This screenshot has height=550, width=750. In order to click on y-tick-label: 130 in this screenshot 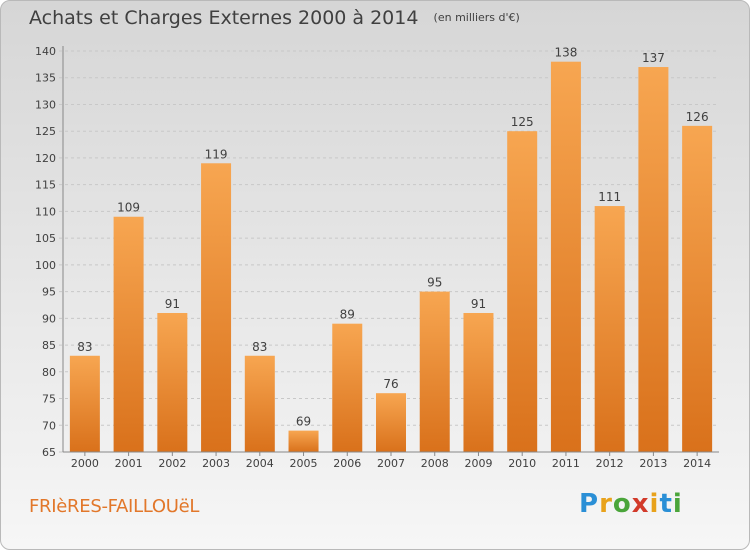, I will do `click(45, 104)`.